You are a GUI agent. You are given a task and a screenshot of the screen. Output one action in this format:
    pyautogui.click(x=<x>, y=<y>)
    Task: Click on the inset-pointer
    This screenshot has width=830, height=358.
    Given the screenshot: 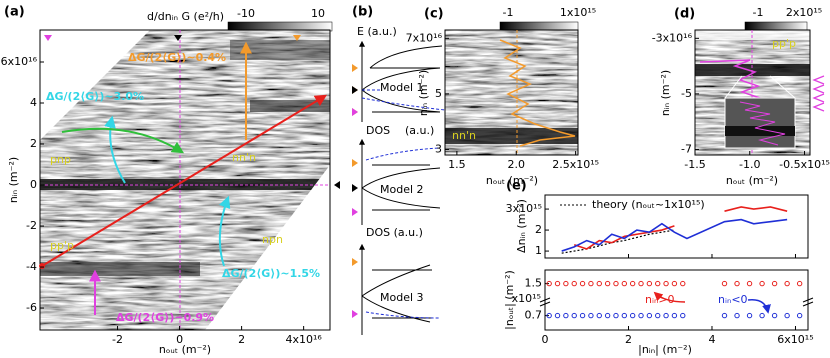 What is the action you would take?
    pyautogui.click(x=760, y=87)
    